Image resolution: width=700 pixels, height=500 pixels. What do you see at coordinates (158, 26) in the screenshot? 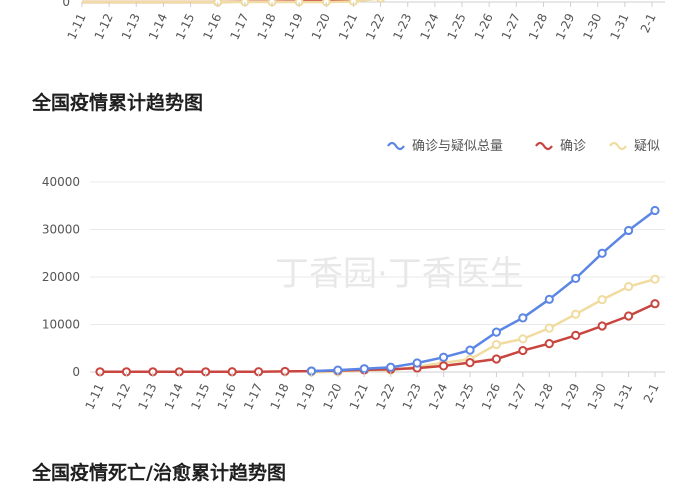
I see `top-x-tick-label: 1-14` at bounding box center [158, 26].